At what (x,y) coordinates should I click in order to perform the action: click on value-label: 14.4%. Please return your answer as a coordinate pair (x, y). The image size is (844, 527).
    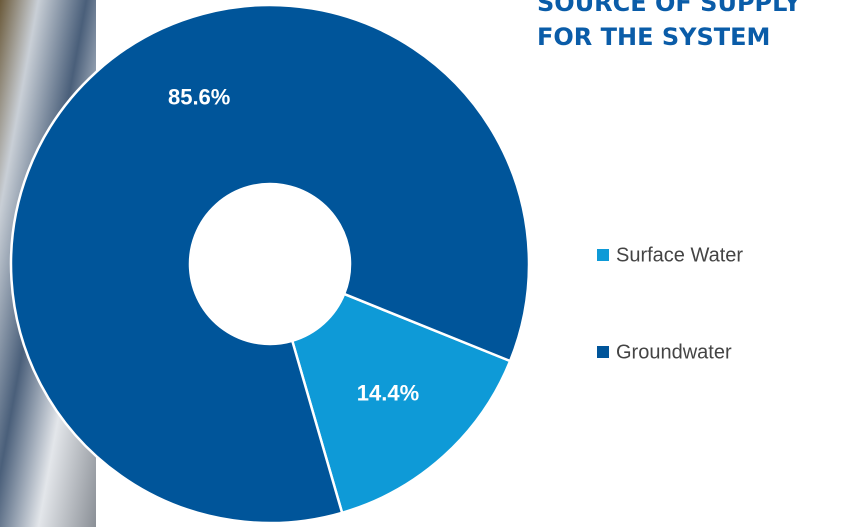
    Looking at the image, I should click on (388, 392).